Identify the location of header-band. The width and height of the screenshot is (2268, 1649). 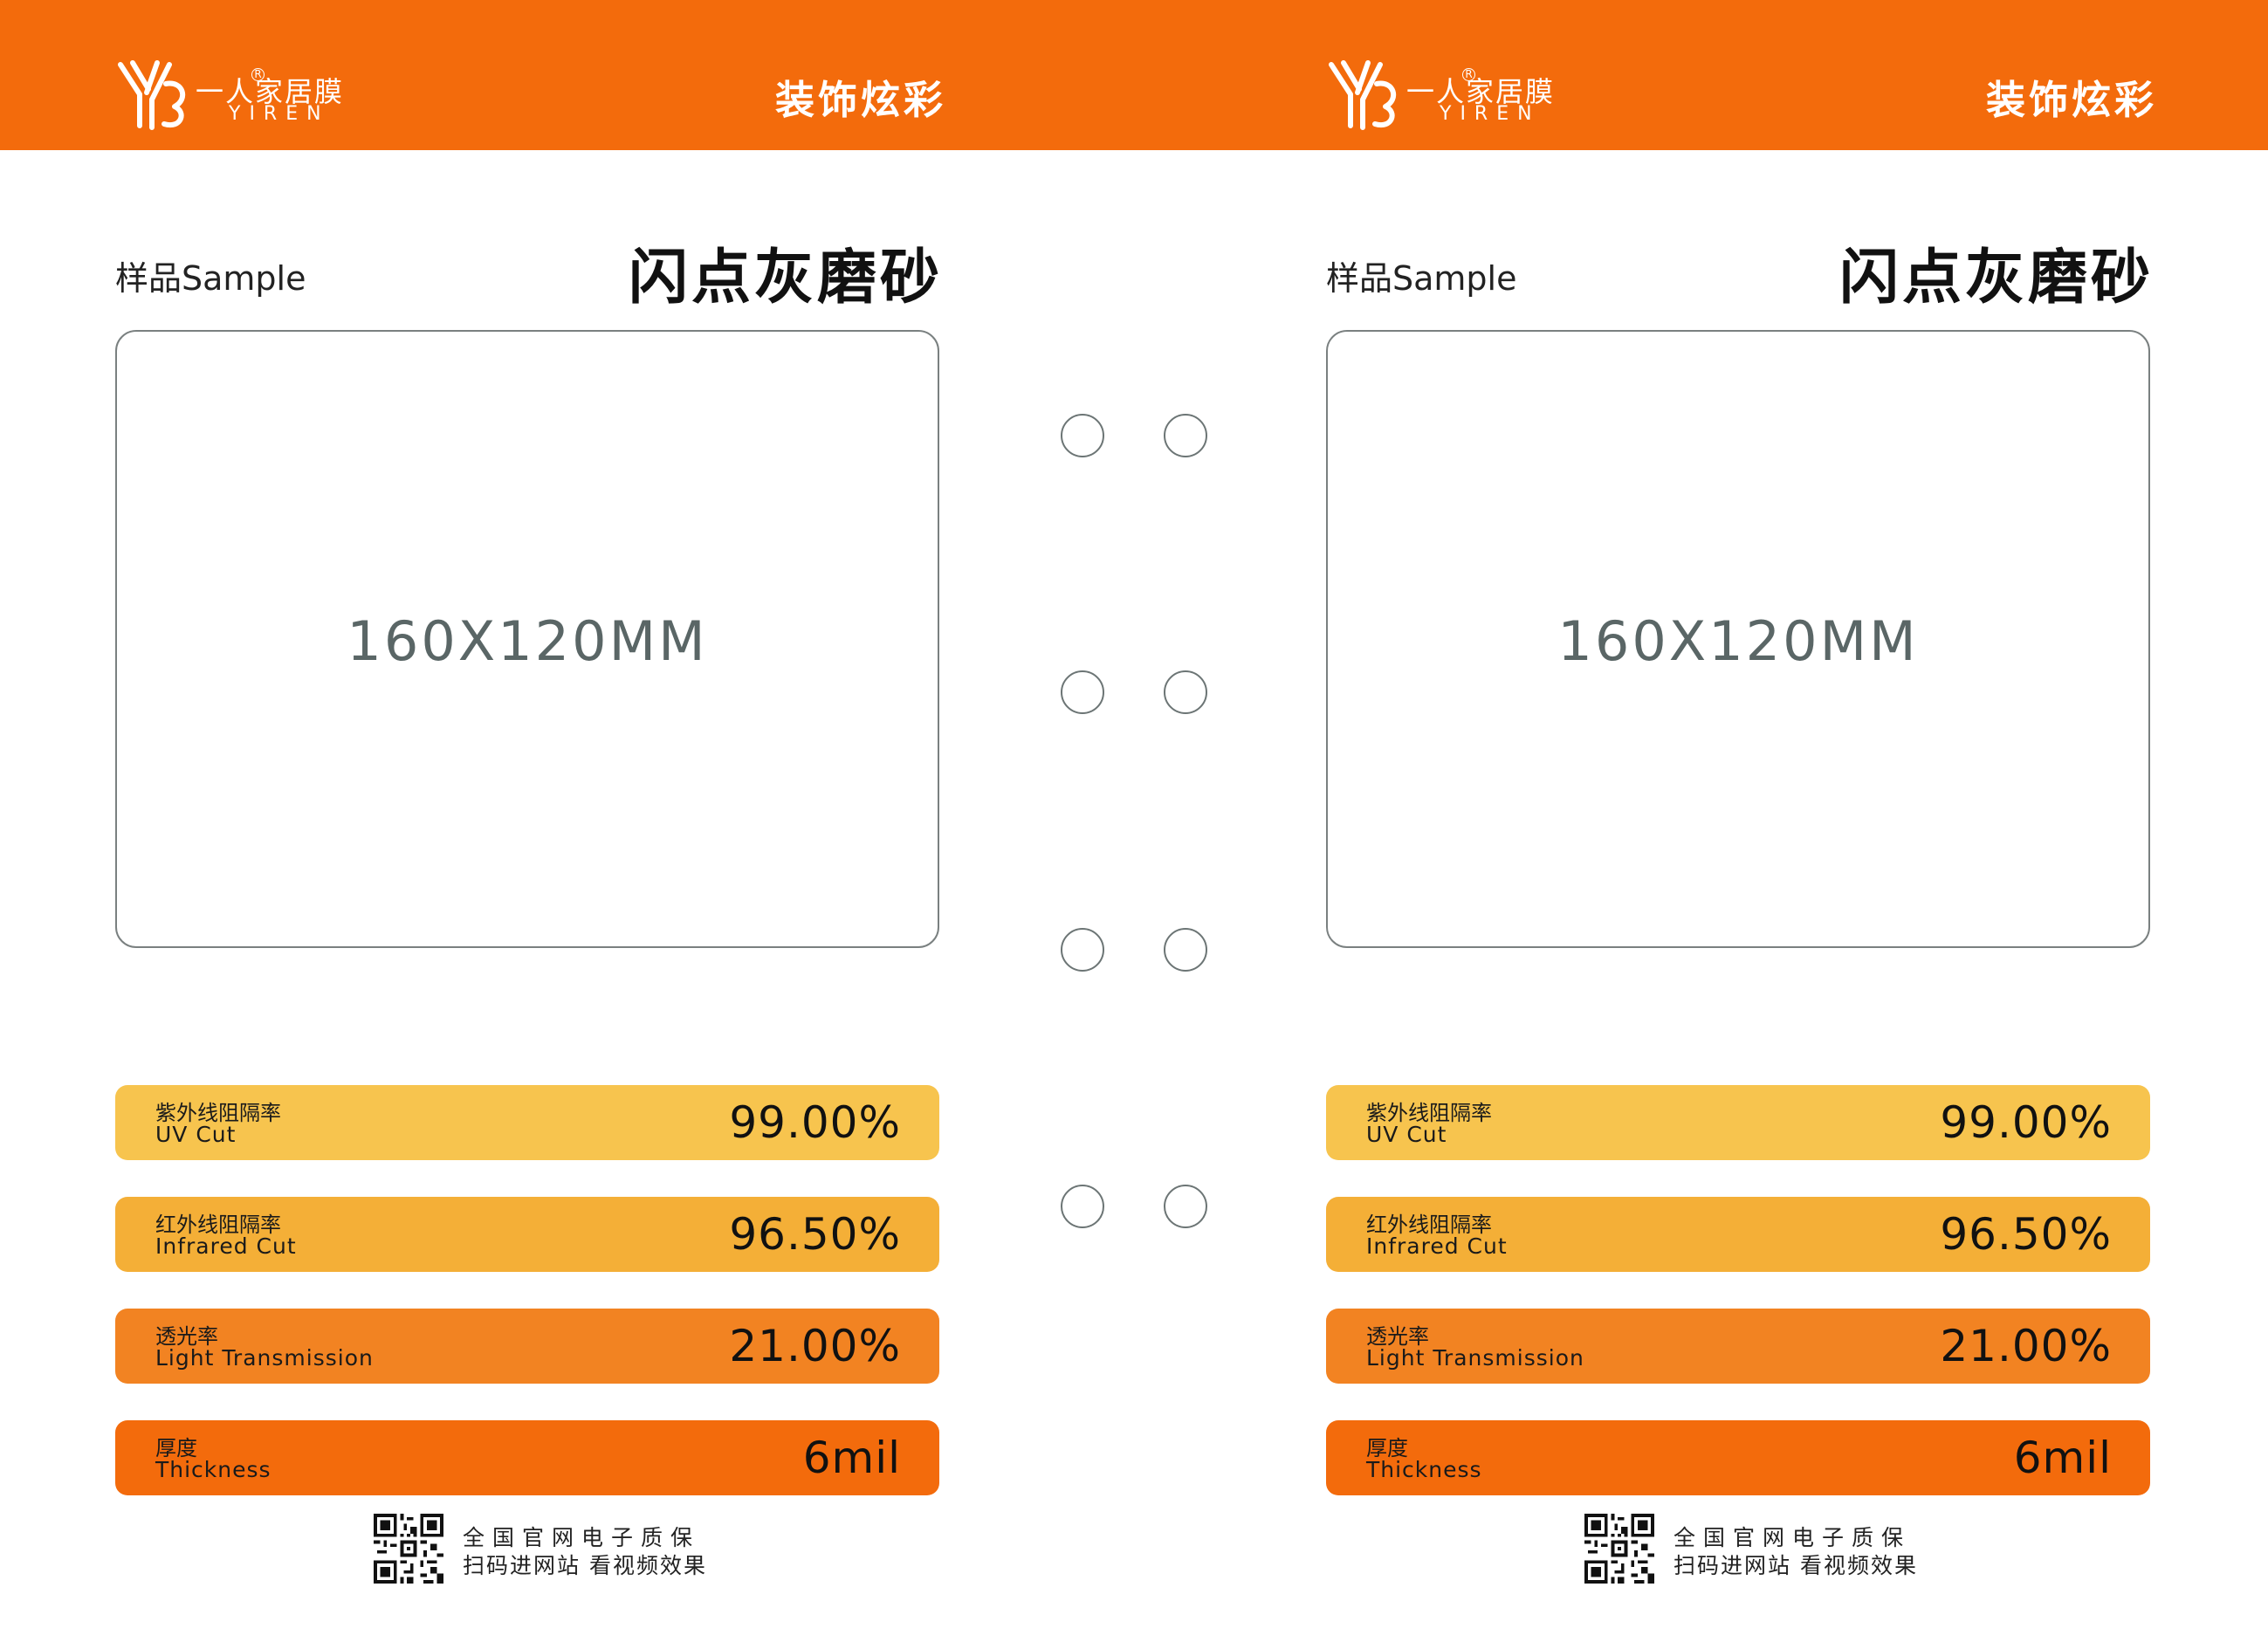
(1134, 75).